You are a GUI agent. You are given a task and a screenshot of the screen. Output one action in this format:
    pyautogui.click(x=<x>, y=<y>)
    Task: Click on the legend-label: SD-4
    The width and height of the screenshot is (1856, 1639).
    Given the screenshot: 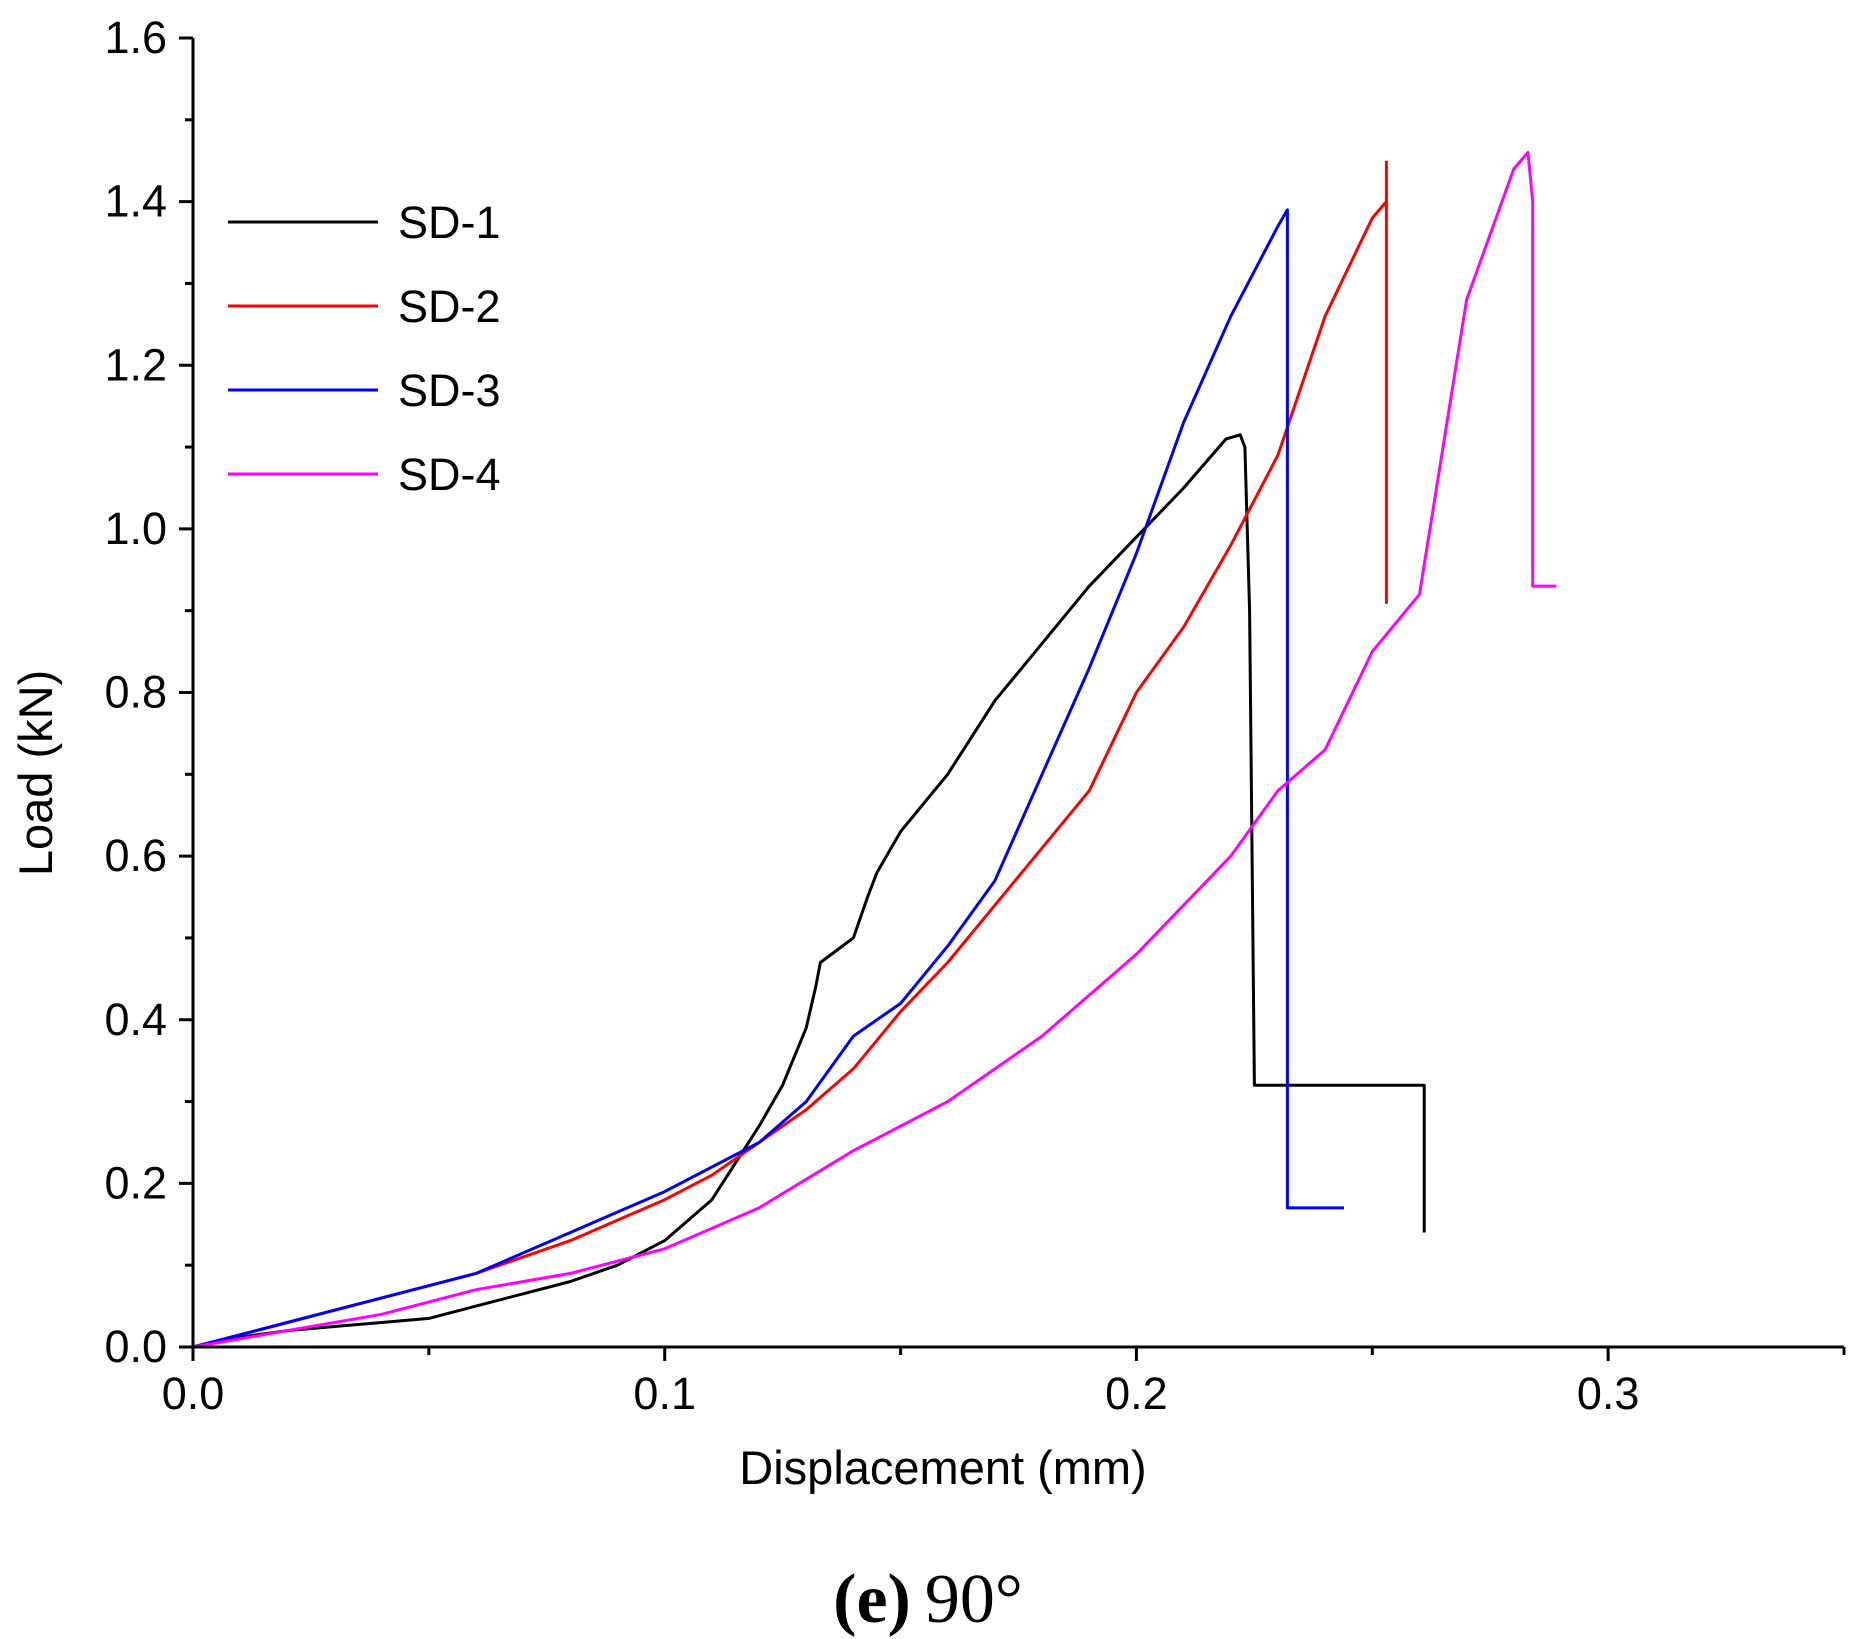 What is the action you would take?
    pyautogui.click(x=449, y=474)
    